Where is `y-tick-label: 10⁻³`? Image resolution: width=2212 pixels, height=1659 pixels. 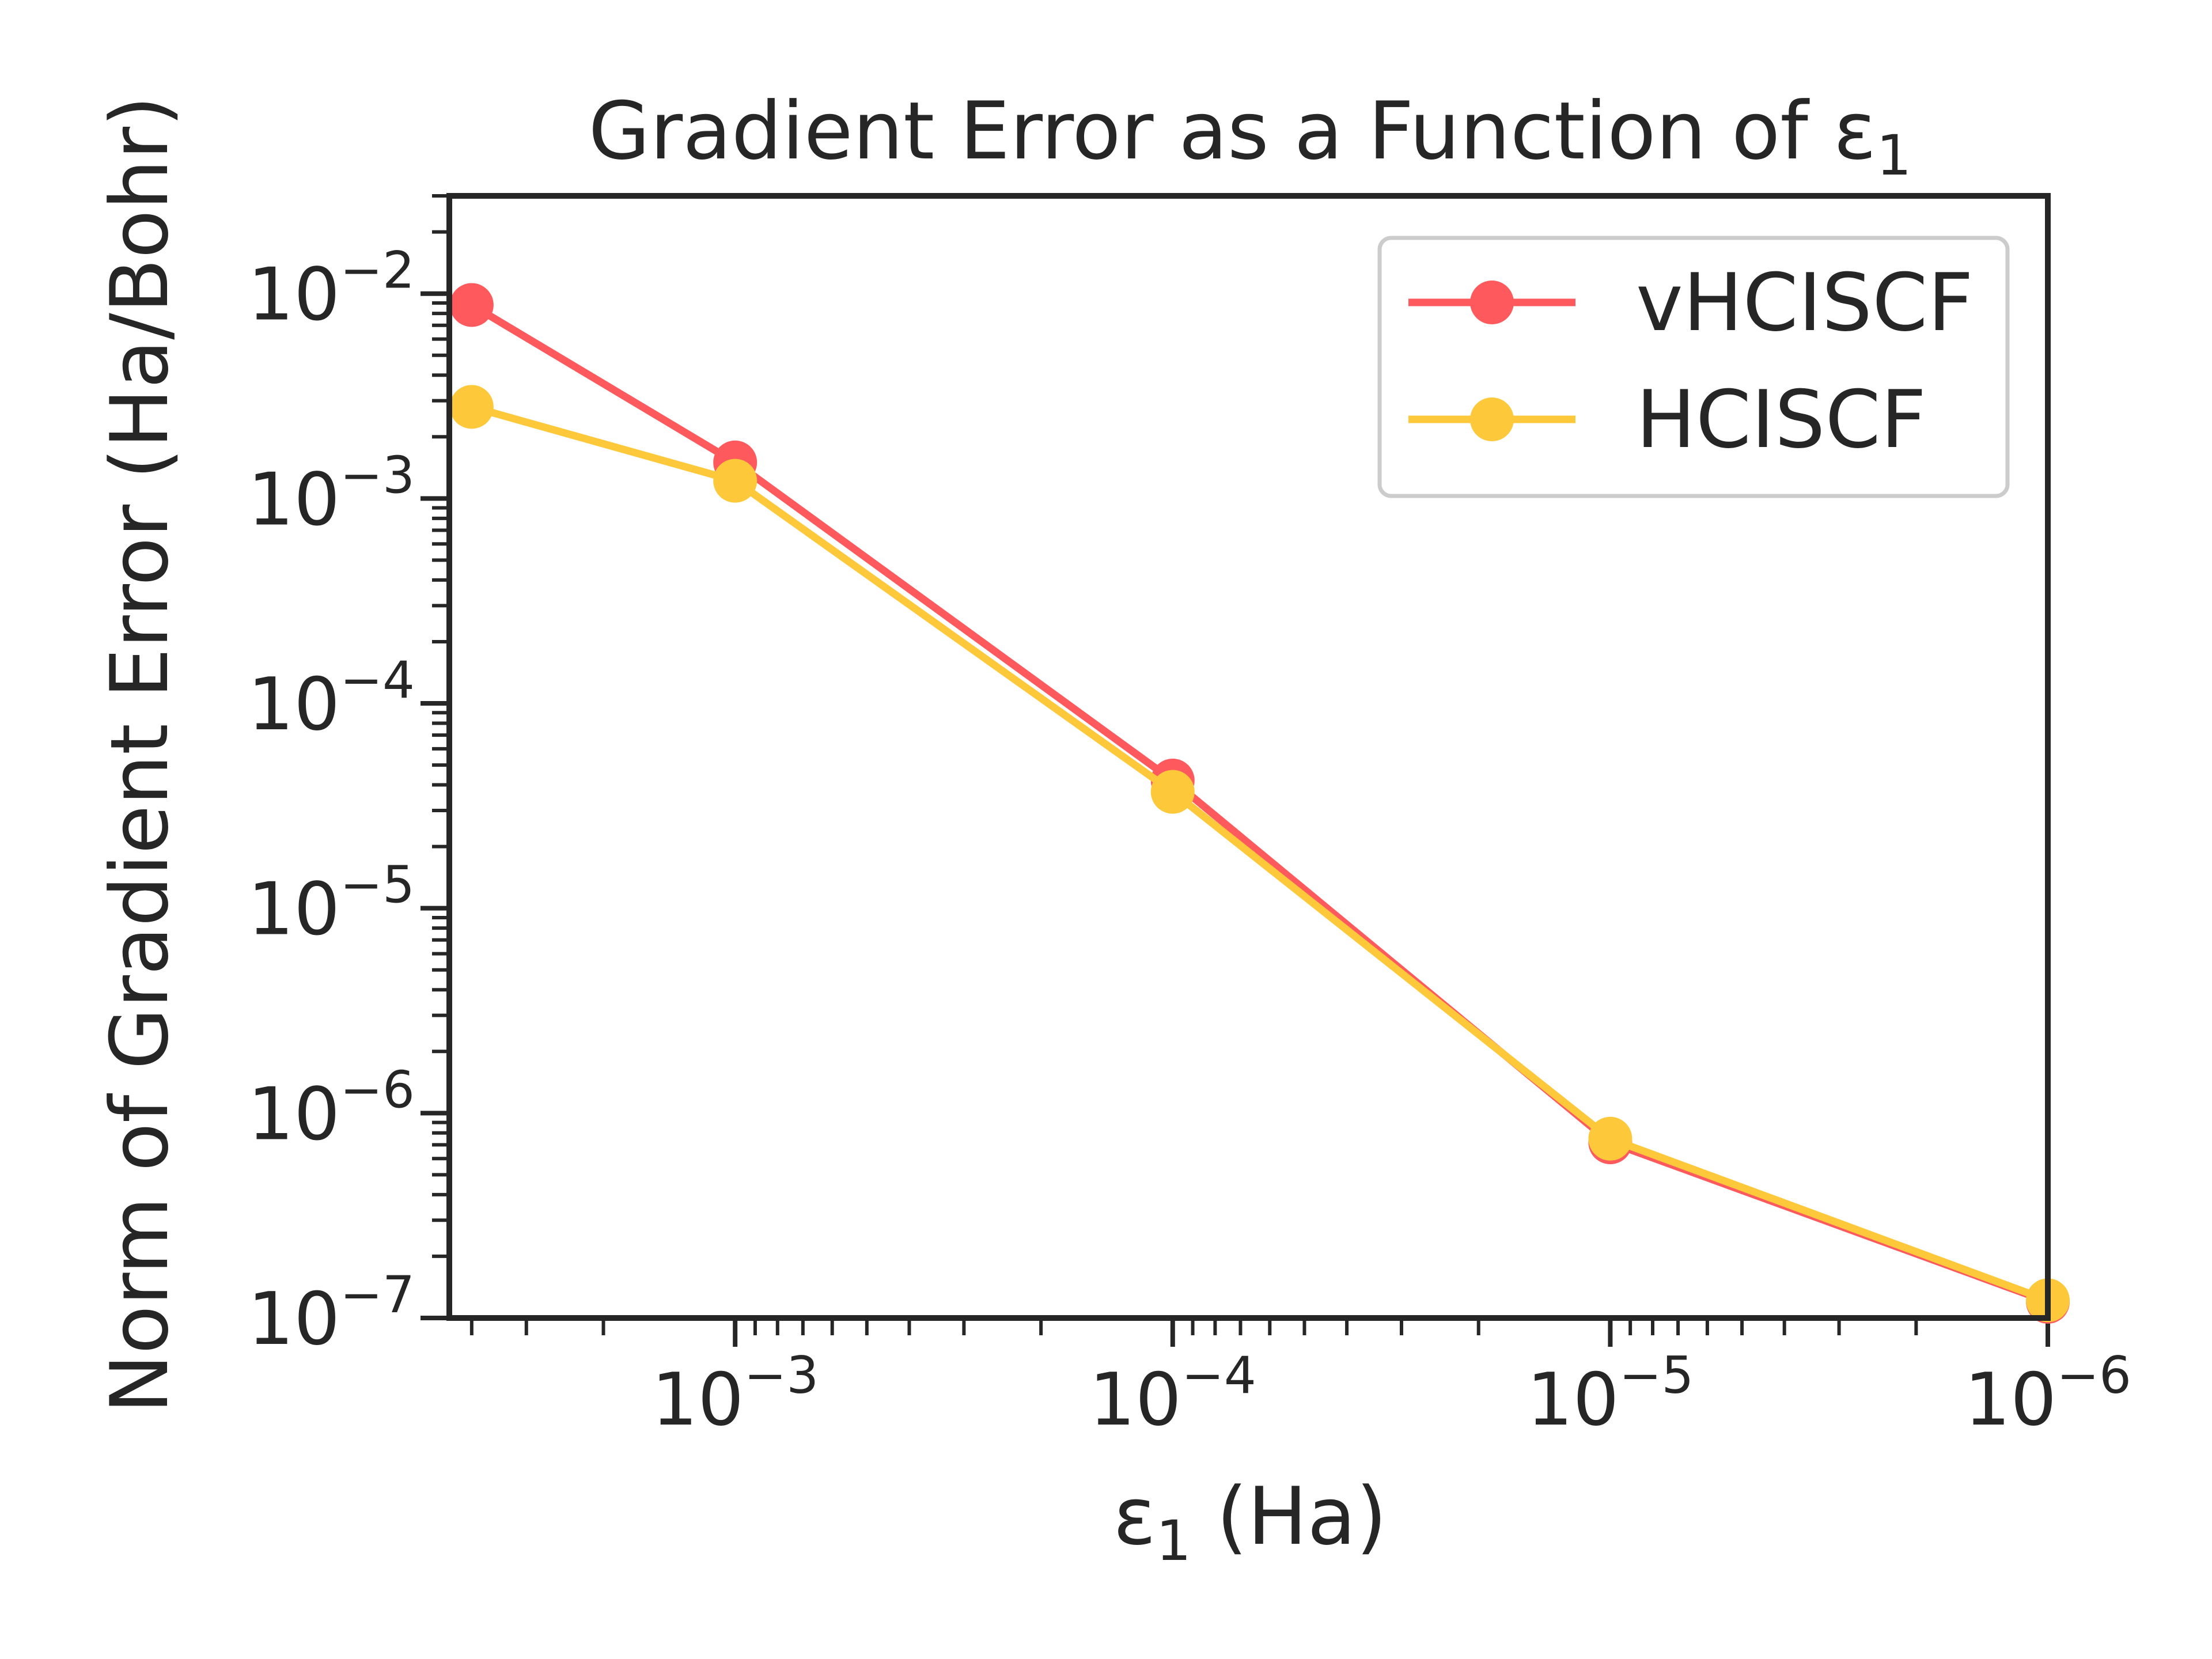 y-tick-label: 10⁻³ is located at coordinates (331, 493).